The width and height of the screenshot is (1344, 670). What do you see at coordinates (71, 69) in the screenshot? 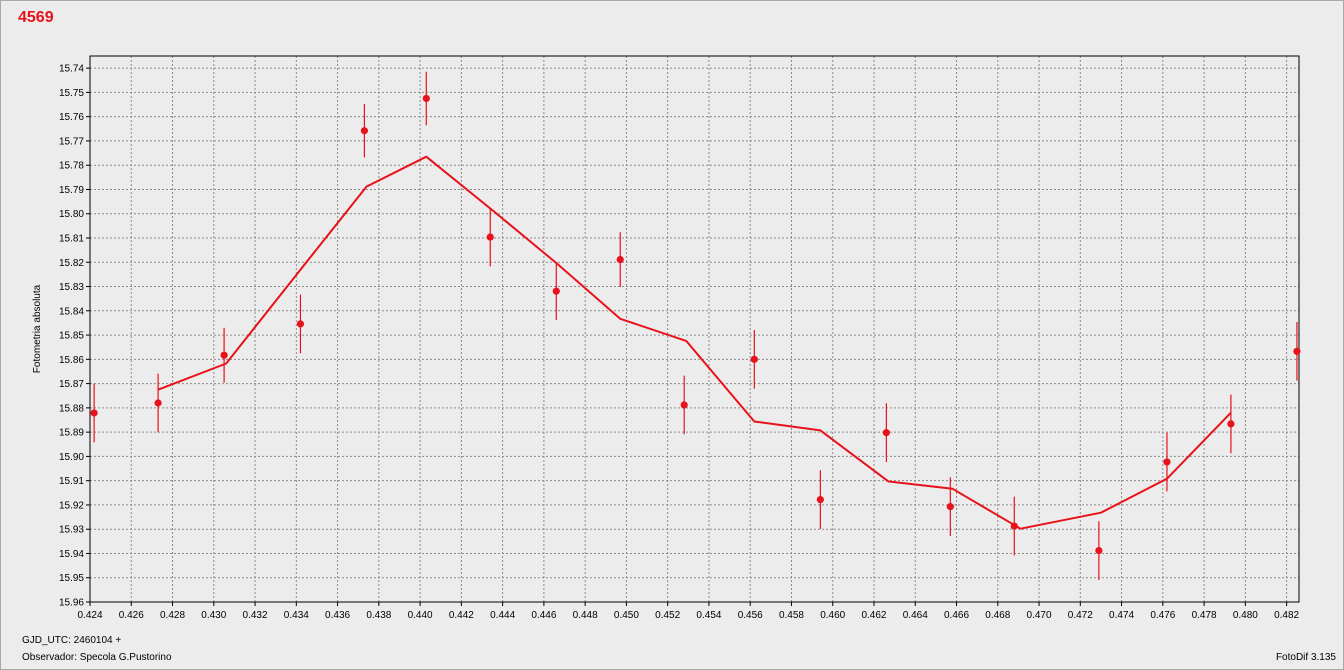
I see `y-tick-label: 15.74` at bounding box center [71, 69].